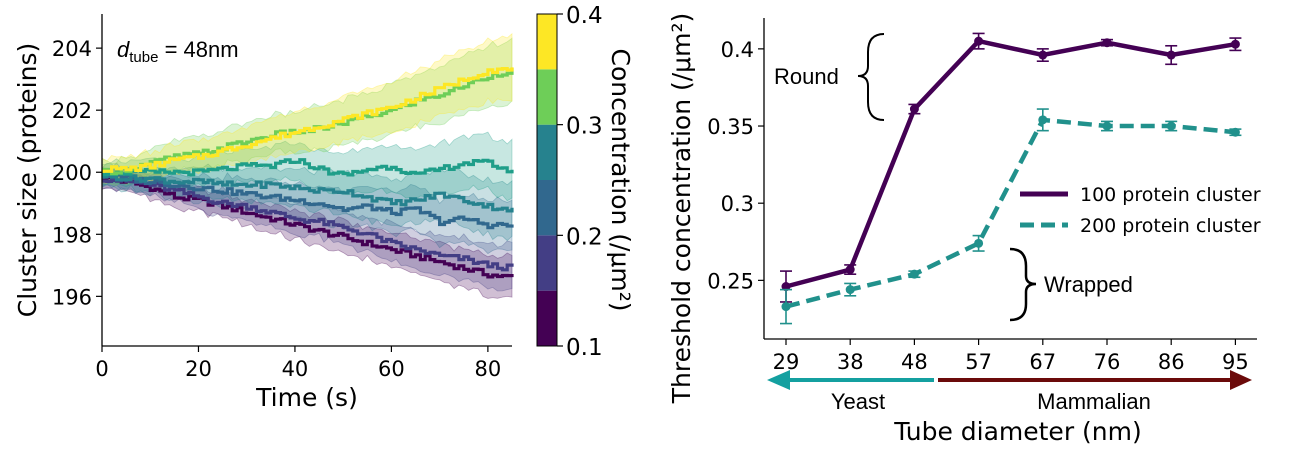 This screenshot has height=460, width=1297. I want to click on yeast-arrow-head, so click(778, 380).